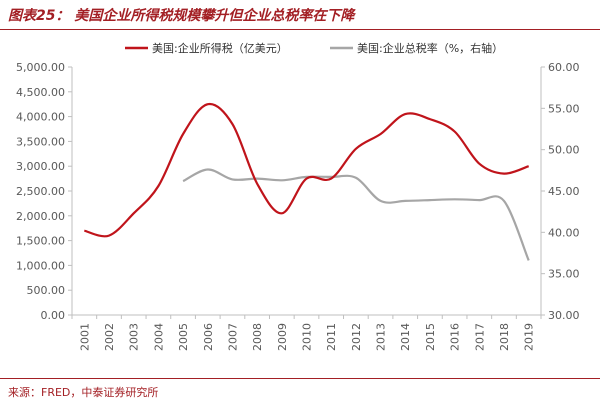  I want to click on left-tick-label: 4,500.00, so click(40, 92).